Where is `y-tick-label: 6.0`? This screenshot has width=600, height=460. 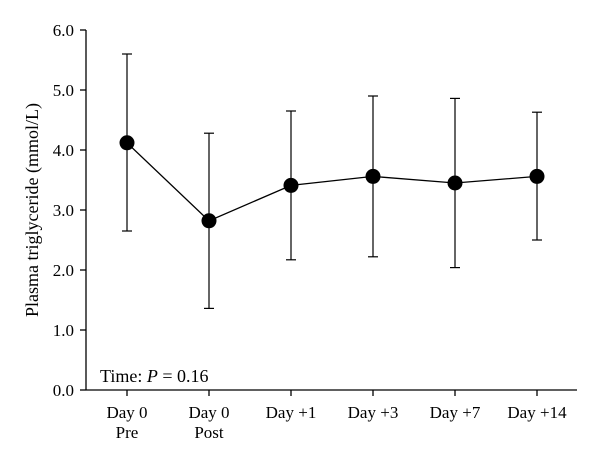
y-tick-label: 6.0 is located at coordinates (63, 30).